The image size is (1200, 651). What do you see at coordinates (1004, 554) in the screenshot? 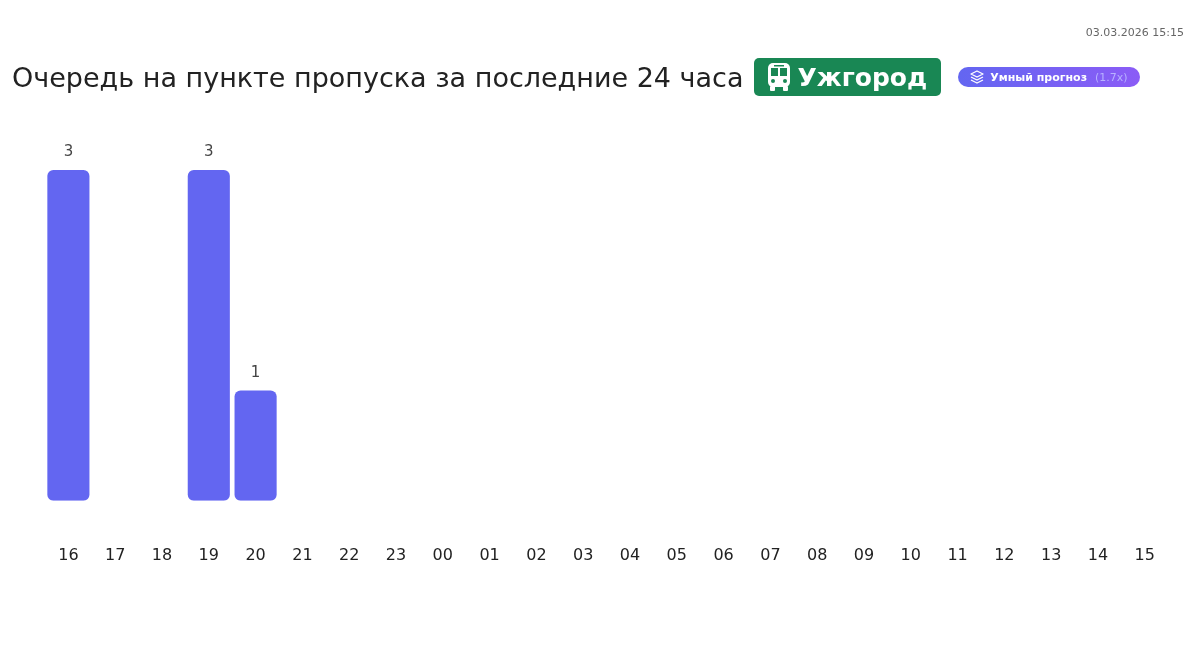
I see `x-tick-label: 12` at bounding box center [1004, 554].